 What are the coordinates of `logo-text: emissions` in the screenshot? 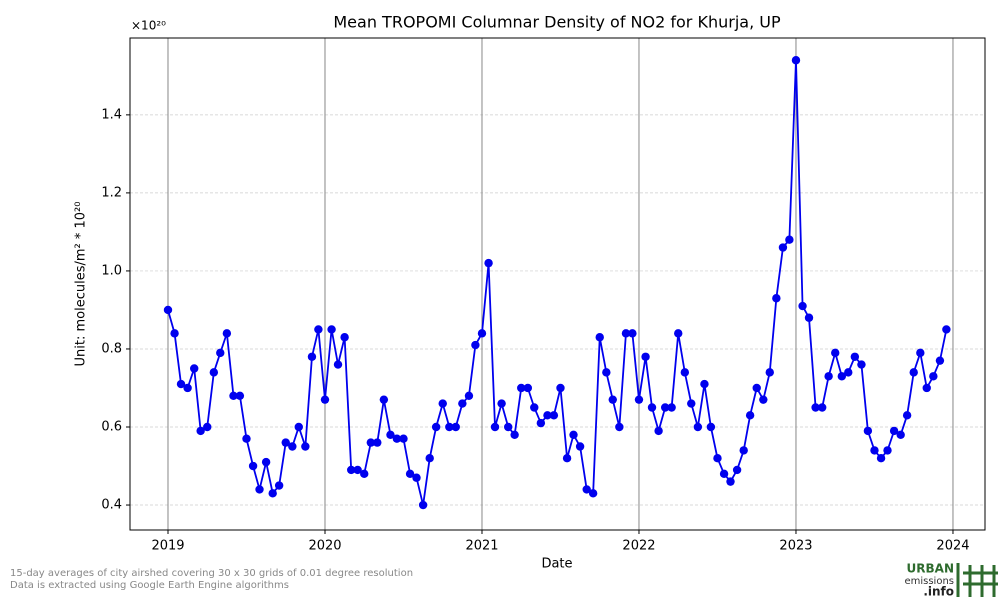 It's located at (929, 581).